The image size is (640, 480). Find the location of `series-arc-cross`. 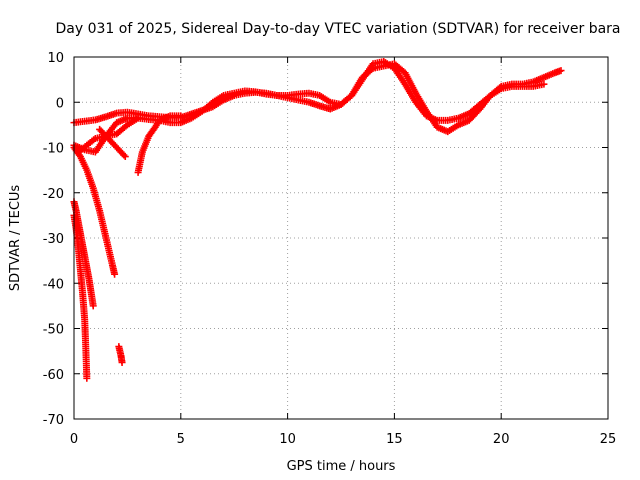

series-arc-cross is located at coordinates (112, 143).